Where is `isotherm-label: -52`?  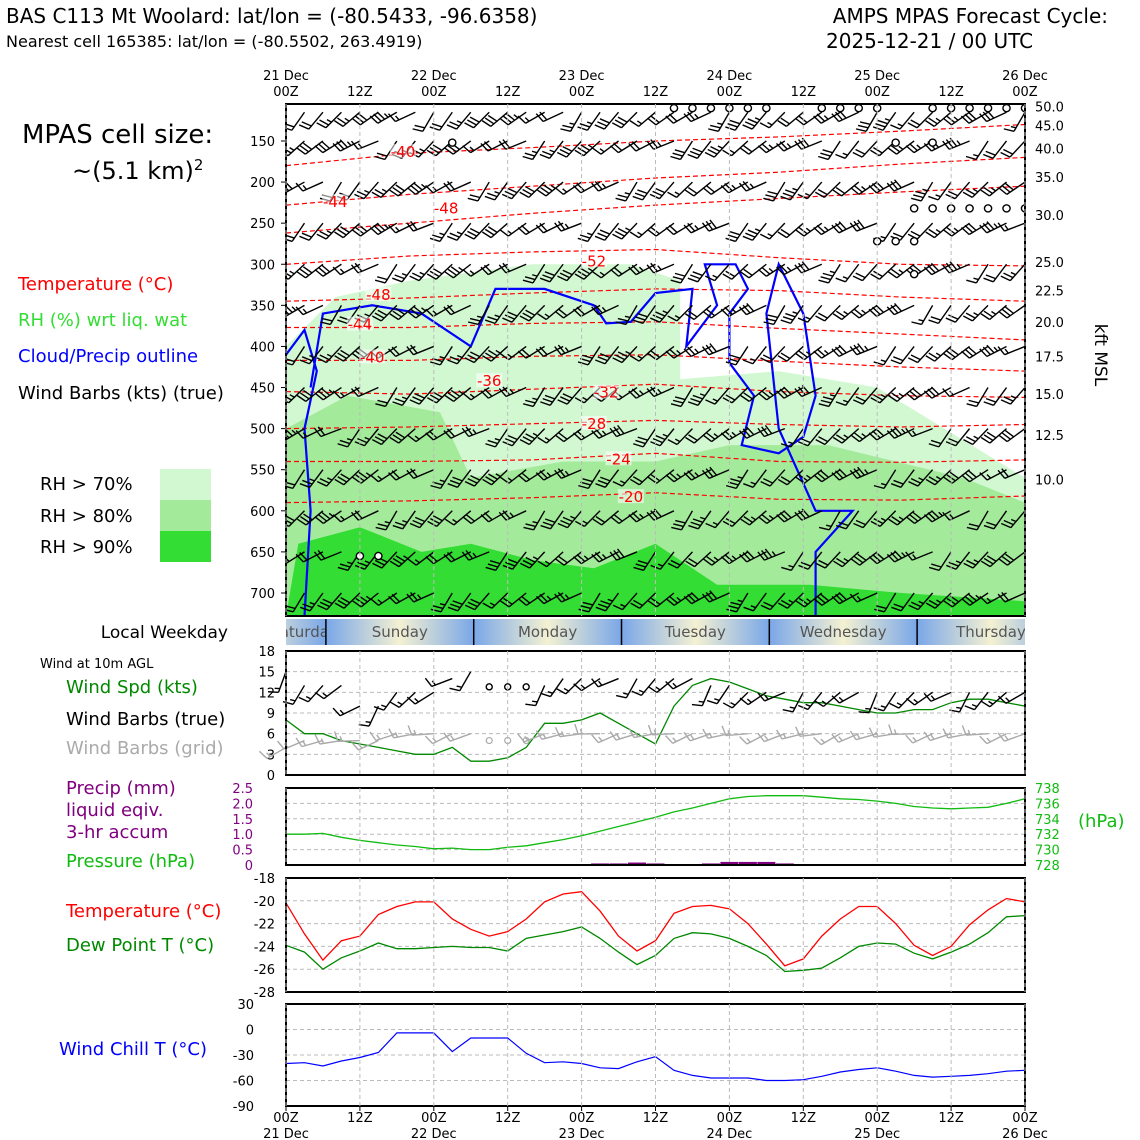 isotherm-label: -52 is located at coordinates (594, 261).